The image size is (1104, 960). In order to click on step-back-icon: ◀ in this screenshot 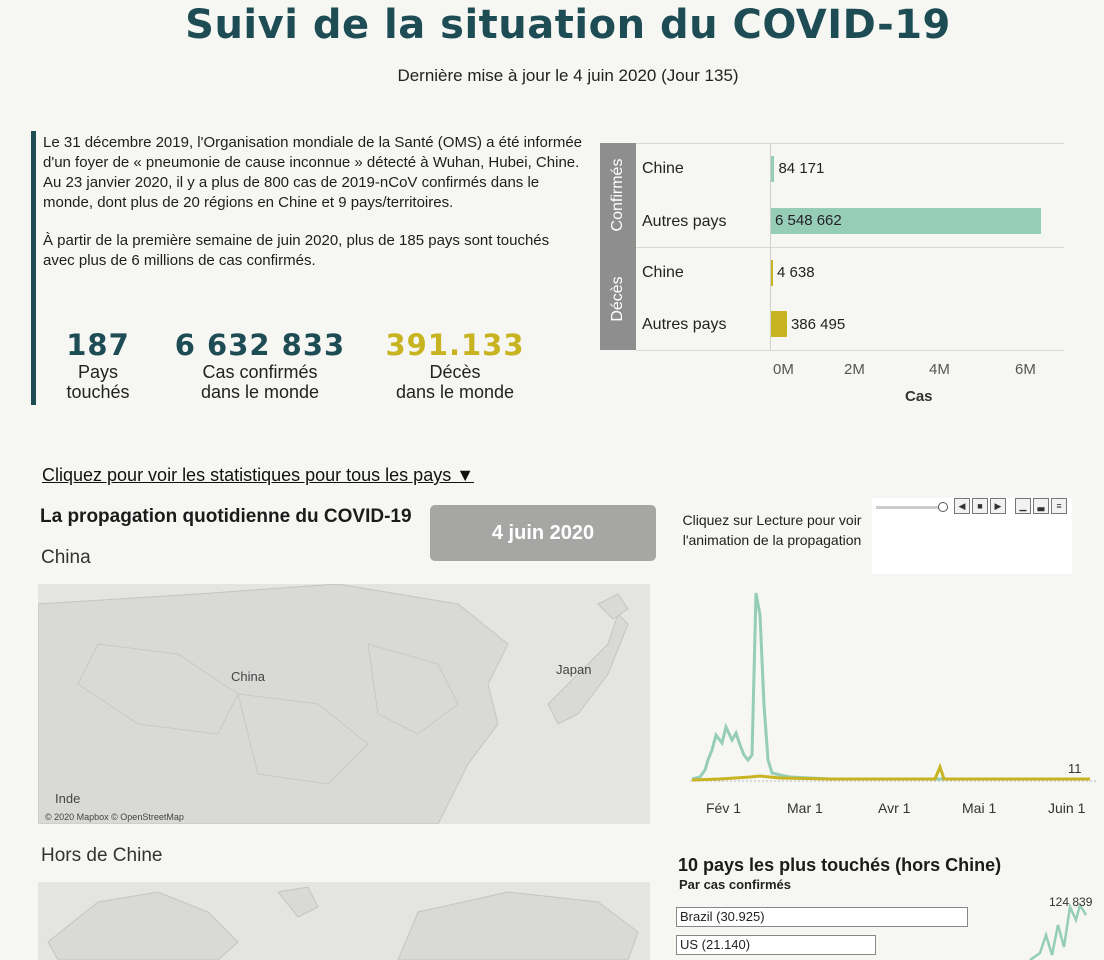, I will do `click(962, 506)`.